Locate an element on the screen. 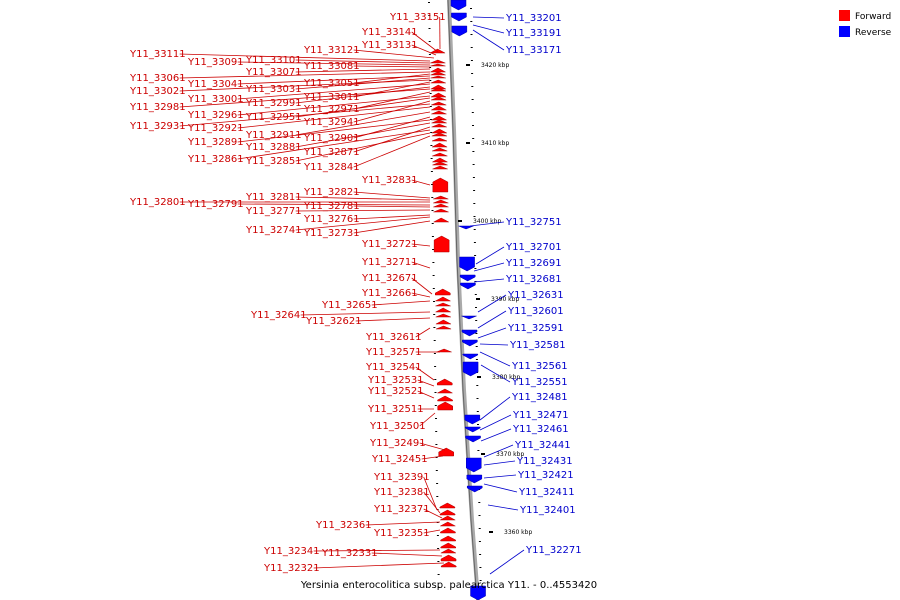 This screenshot has height=600, width=900. reverse-gene-label: Y11_32581 is located at coordinates (537, 345).